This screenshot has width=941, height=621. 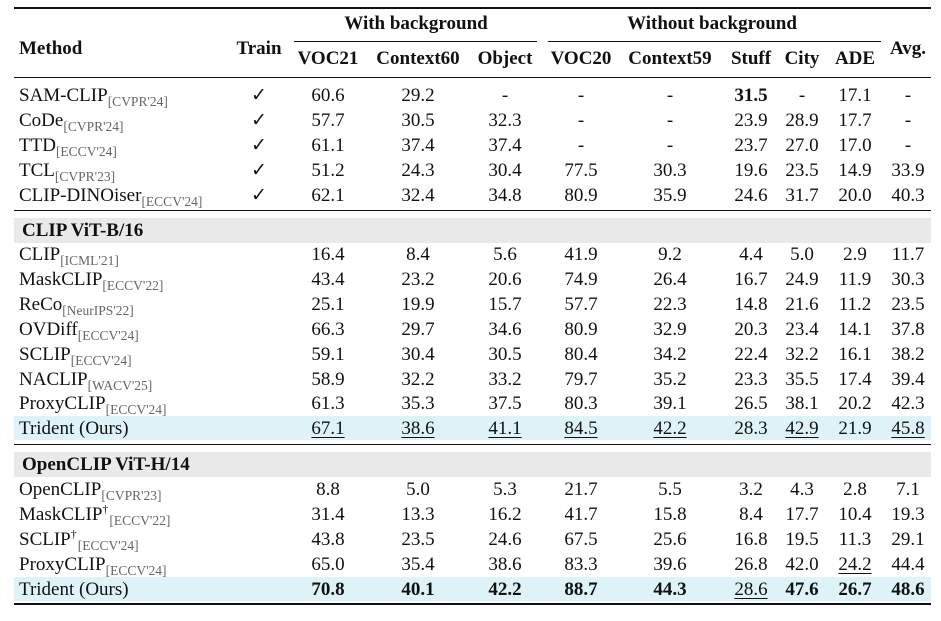 What do you see at coordinates (328, 564) in the screenshot?
I see `cell-voc21: 65.0` at bounding box center [328, 564].